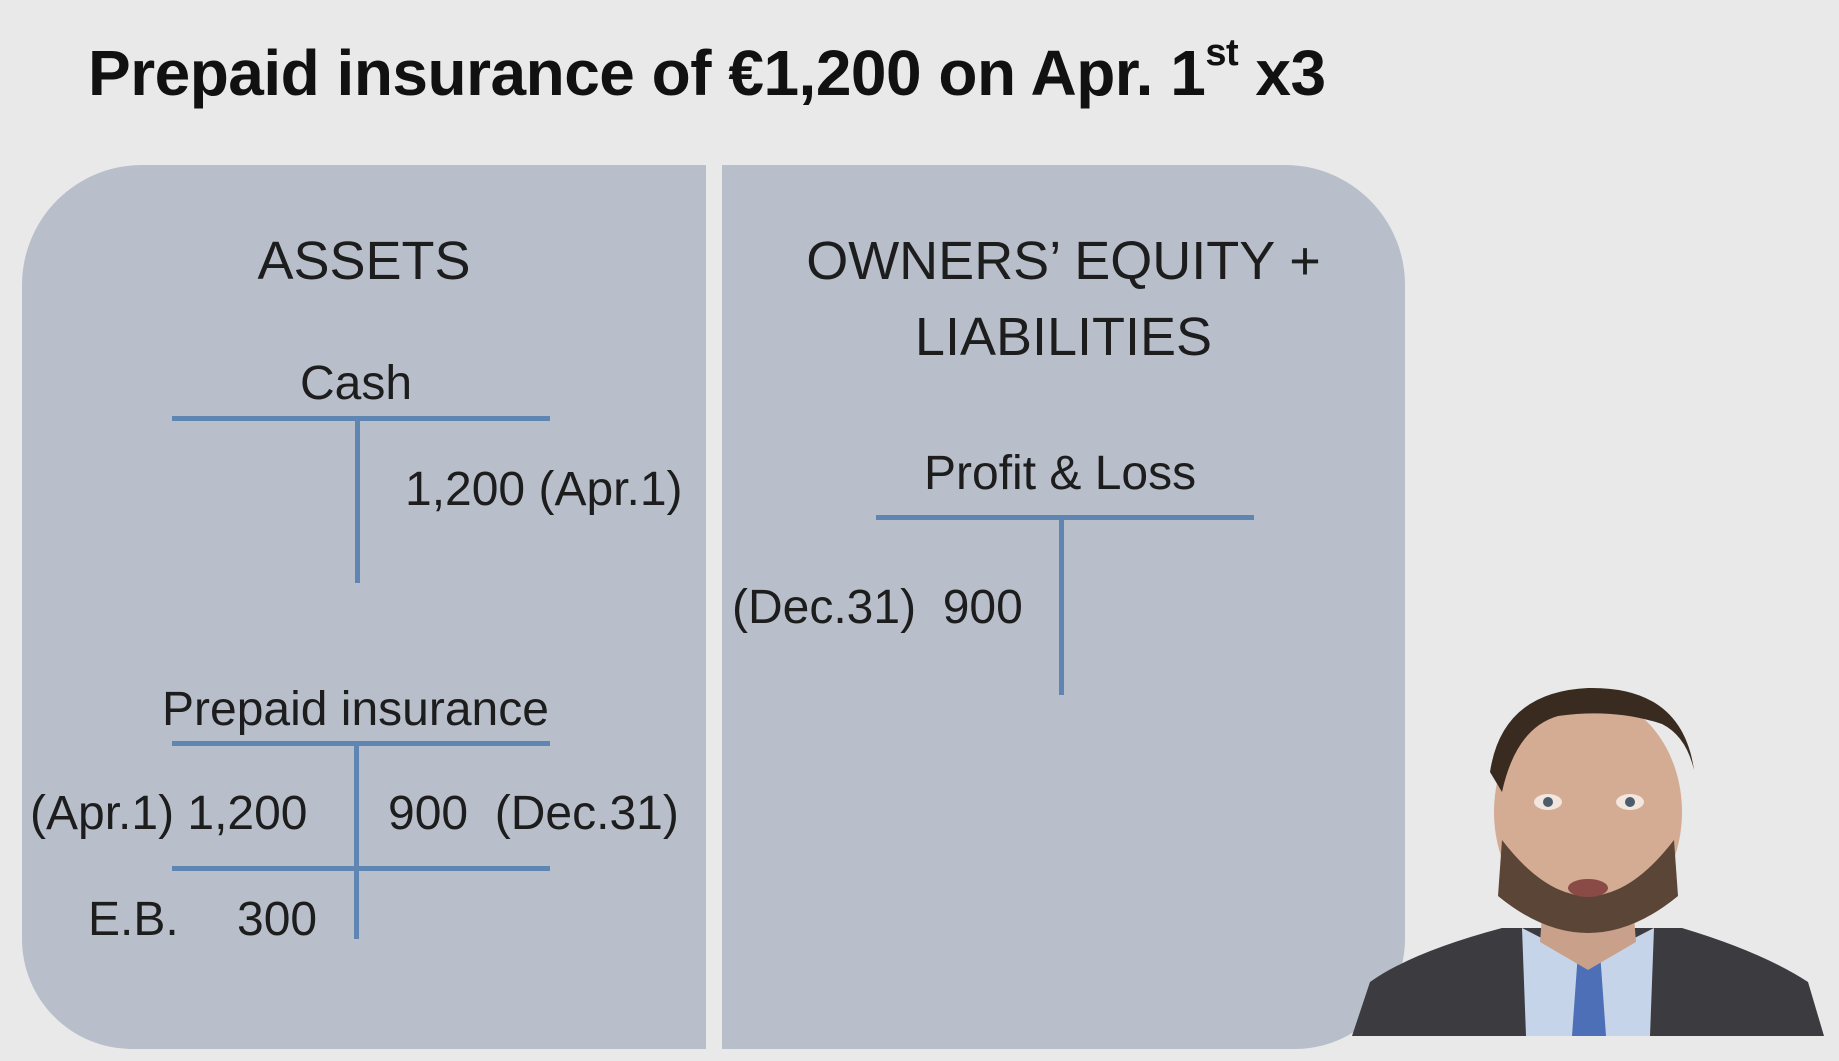  What do you see at coordinates (877, 607) in the screenshot?
I see `pnl-debit-entry: (Dec.31) 900` at bounding box center [877, 607].